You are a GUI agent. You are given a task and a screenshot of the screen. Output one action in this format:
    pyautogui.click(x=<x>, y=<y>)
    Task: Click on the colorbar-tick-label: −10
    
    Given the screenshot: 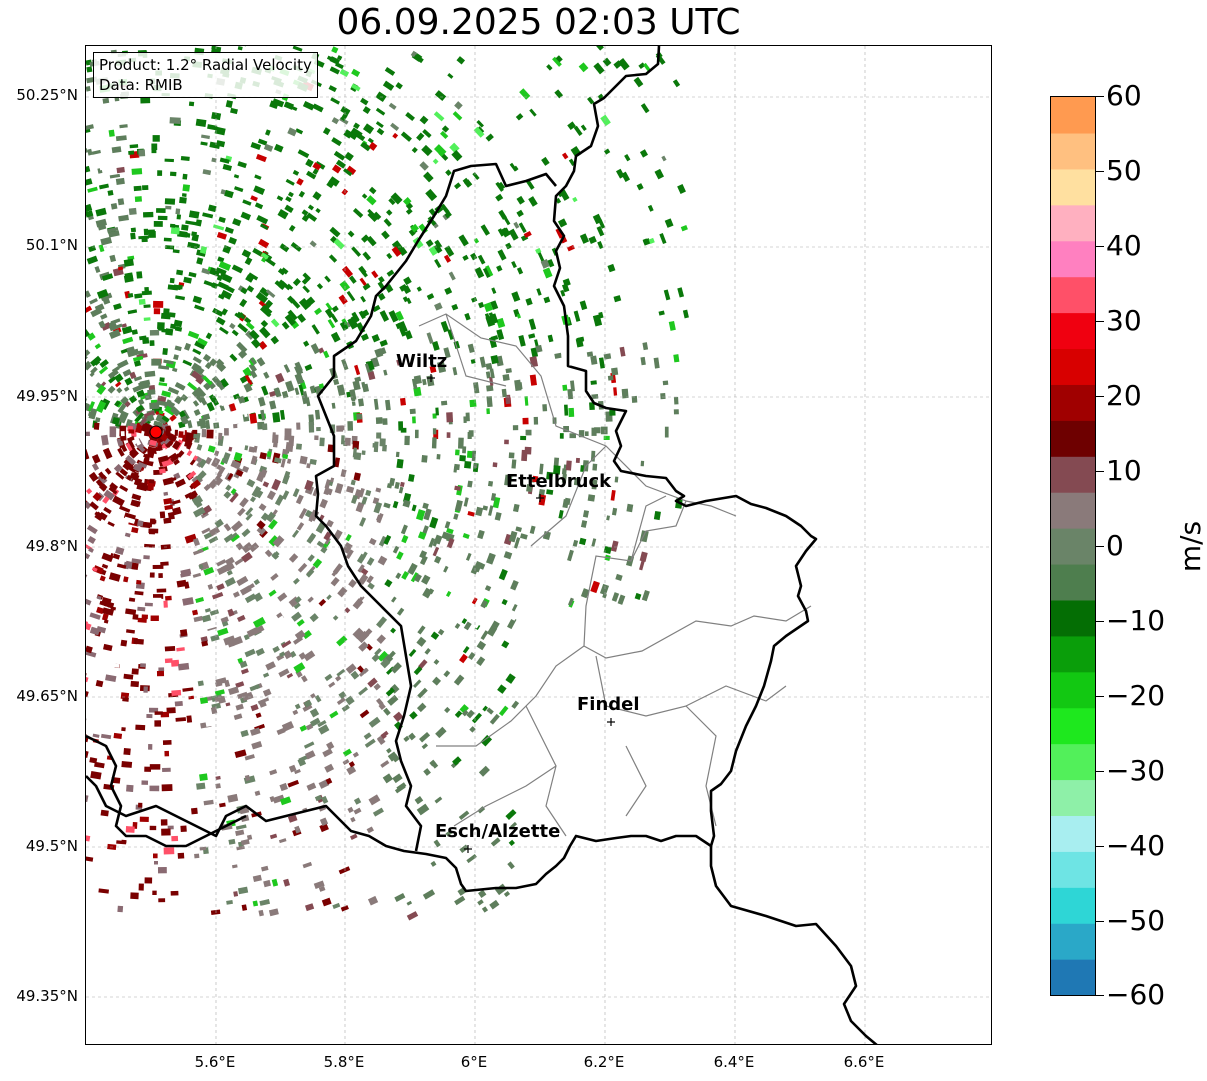 What is the action you would take?
    pyautogui.click(x=1136, y=620)
    